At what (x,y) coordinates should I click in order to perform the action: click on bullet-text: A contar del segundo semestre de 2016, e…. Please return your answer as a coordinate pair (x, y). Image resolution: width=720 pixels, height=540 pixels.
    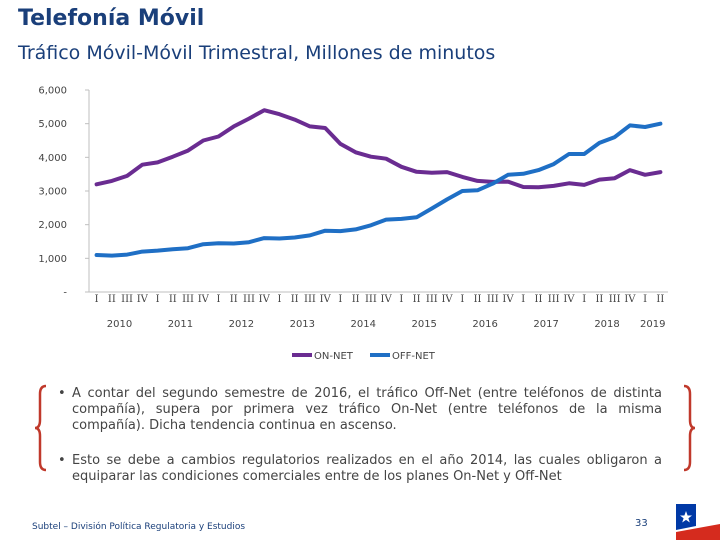
    Looking at the image, I should click on (367, 409).